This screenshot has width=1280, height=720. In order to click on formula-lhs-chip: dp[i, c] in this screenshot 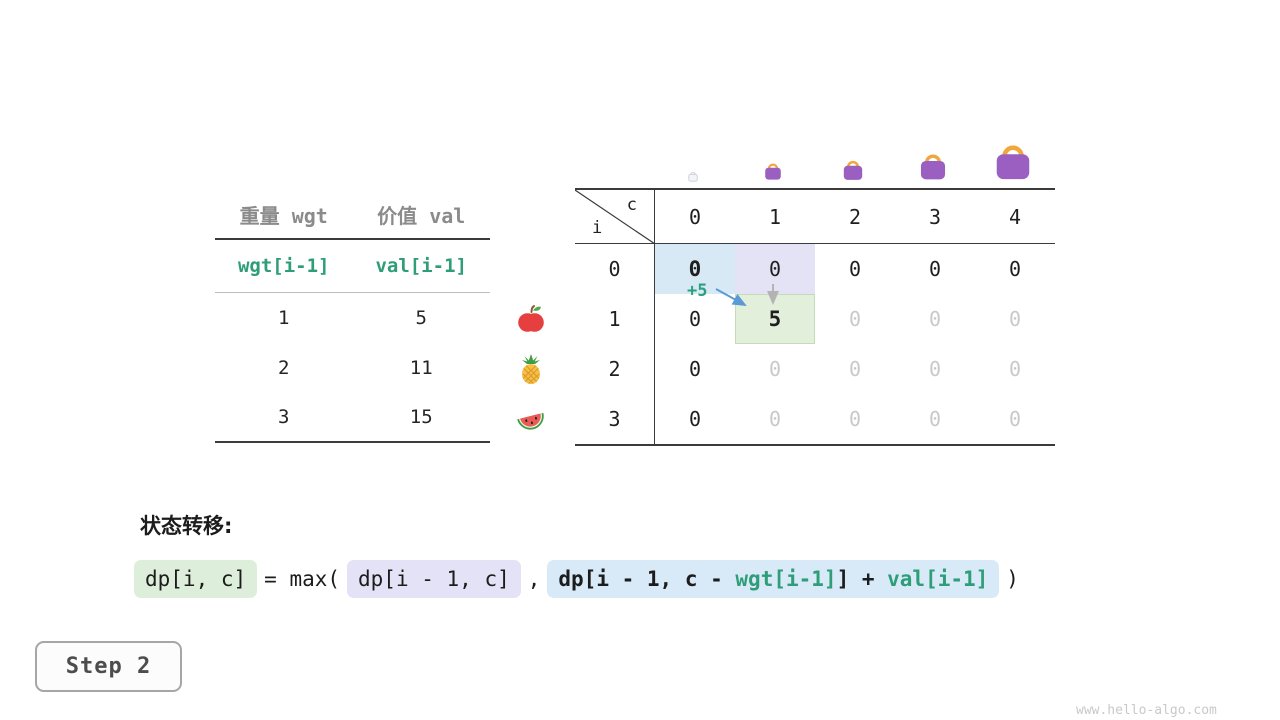, I will do `click(196, 579)`.